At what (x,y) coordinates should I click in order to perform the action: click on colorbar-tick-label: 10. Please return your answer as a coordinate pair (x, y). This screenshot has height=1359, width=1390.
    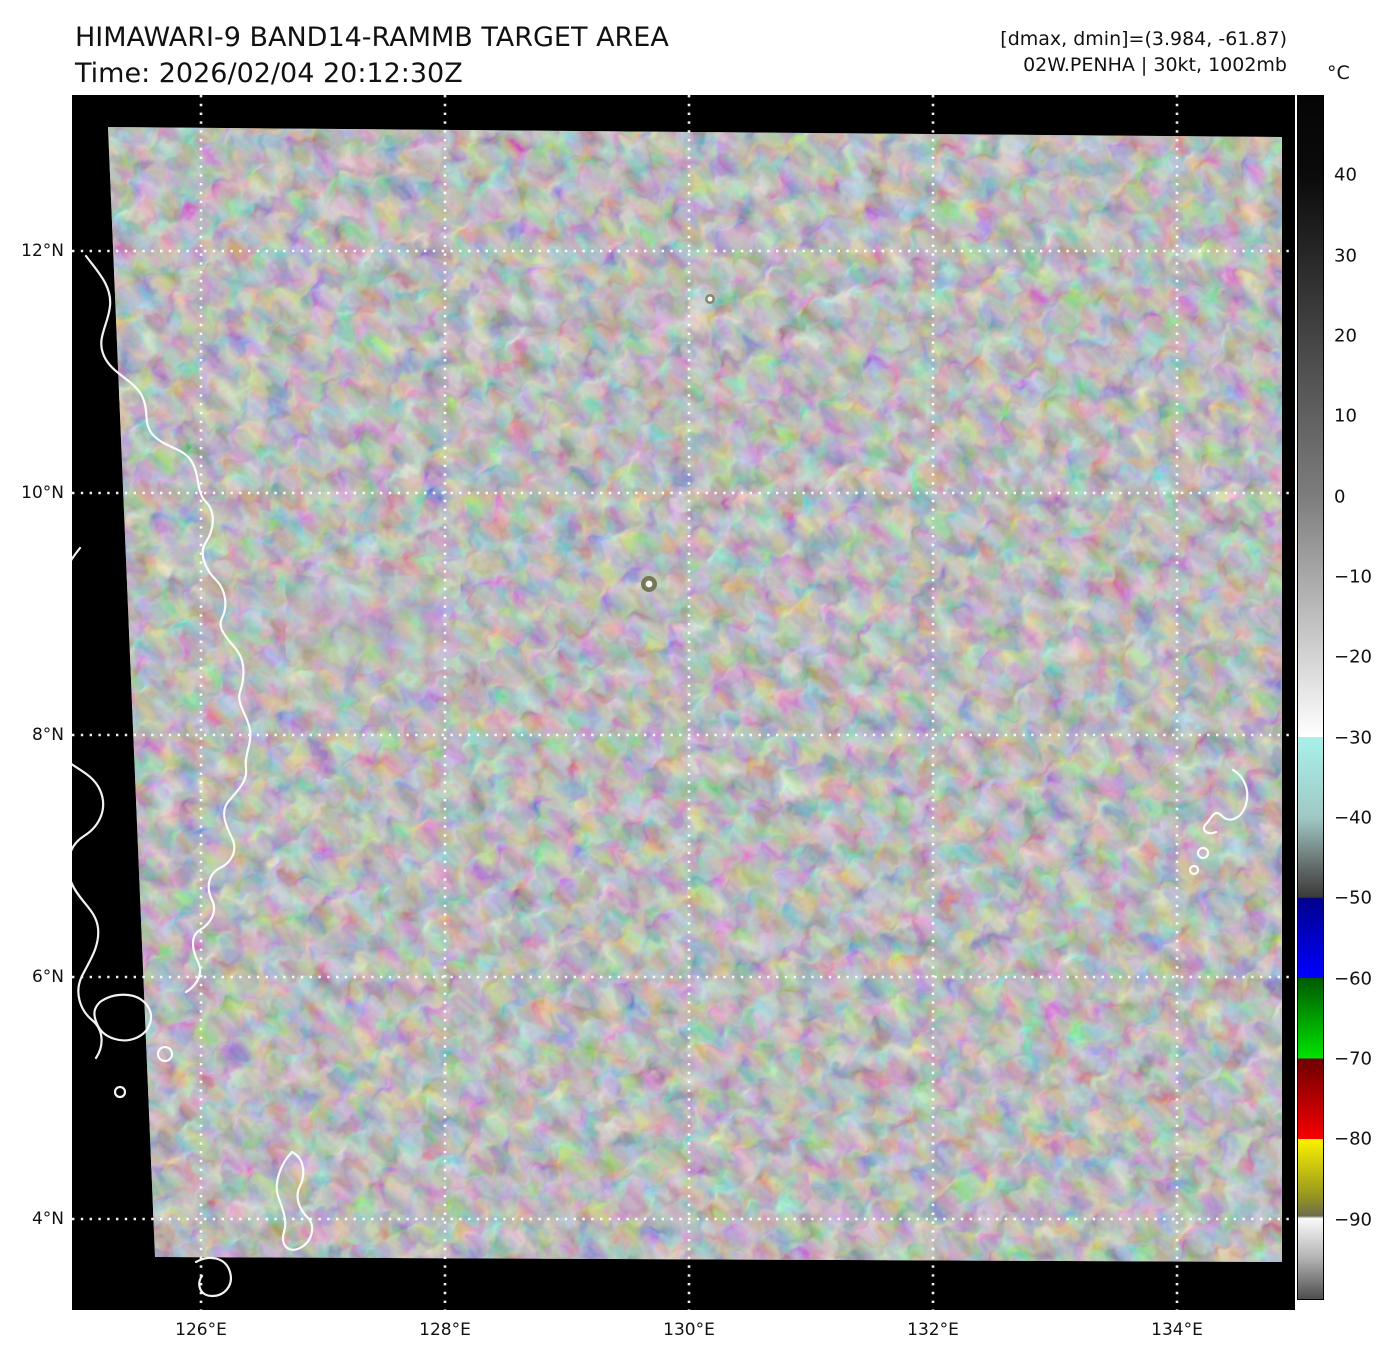
    Looking at the image, I should click on (1345, 416).